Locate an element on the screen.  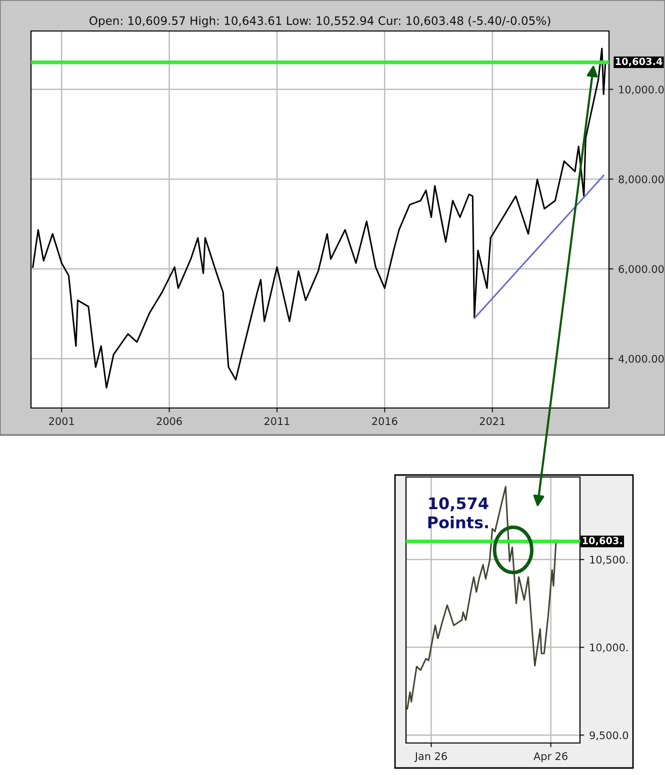
x-tick-label: Jan 26 is located at coordinates (430, 757).